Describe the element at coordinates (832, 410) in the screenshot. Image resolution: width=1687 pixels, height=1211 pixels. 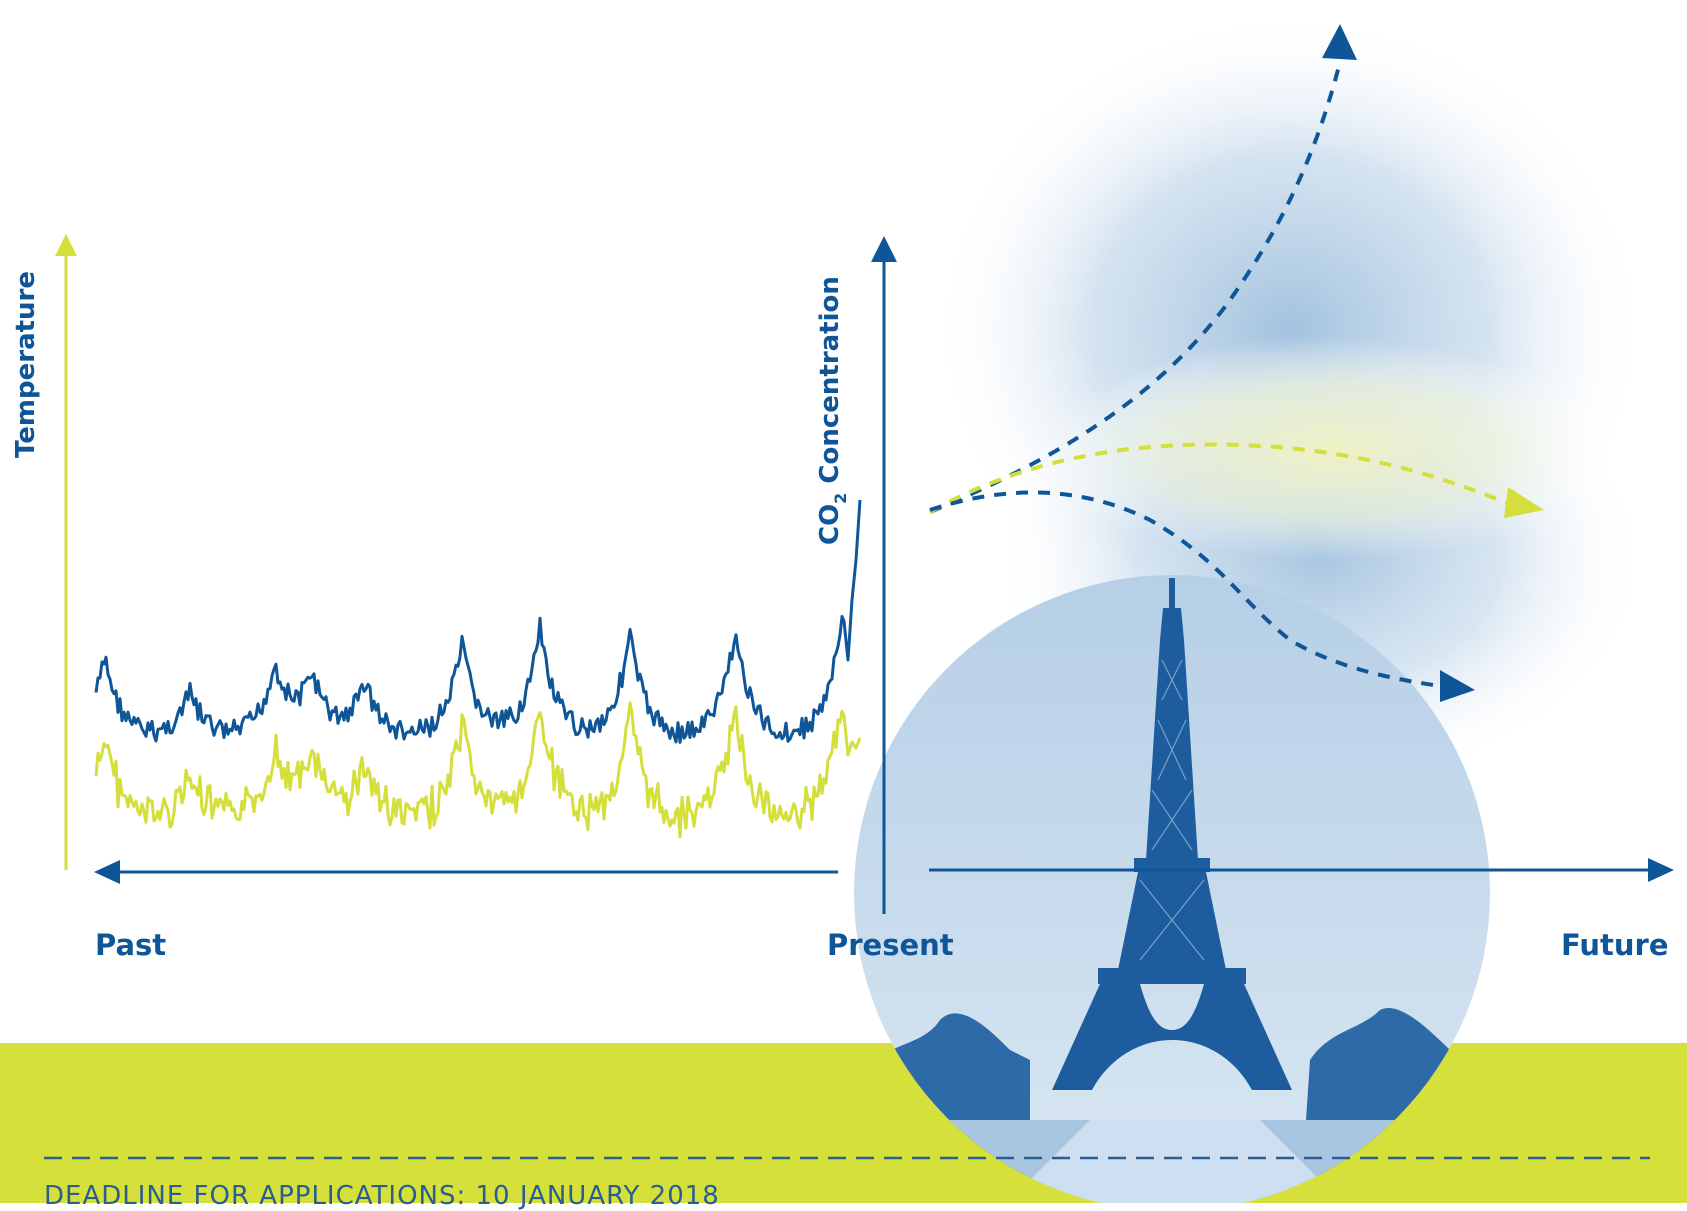
I see `co2-axis-label: CO2 Concentration` at that location.